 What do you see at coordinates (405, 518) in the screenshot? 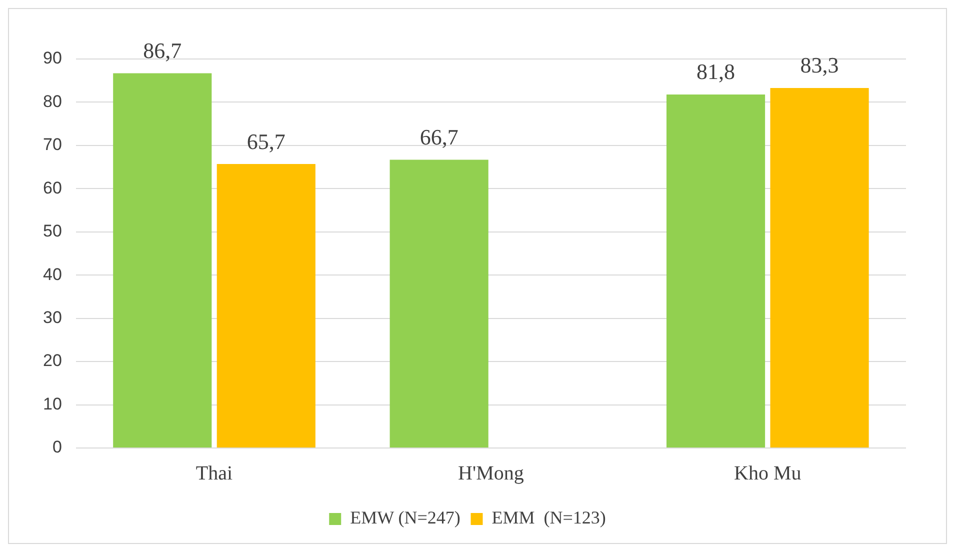
I see `legend-label: EMW (N=247)` at bounding box center [405, 518].